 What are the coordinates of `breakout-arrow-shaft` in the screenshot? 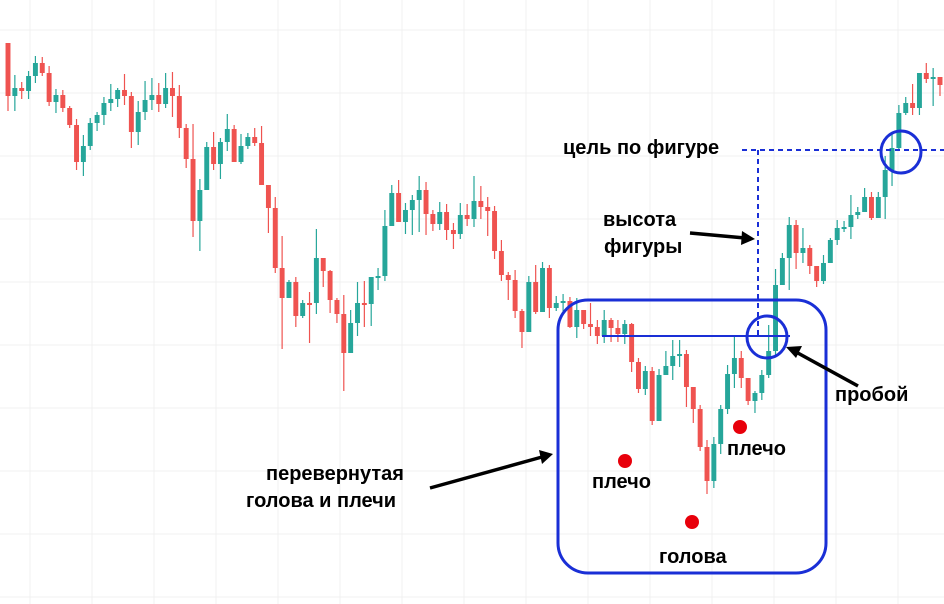 It's located at (827, 369).